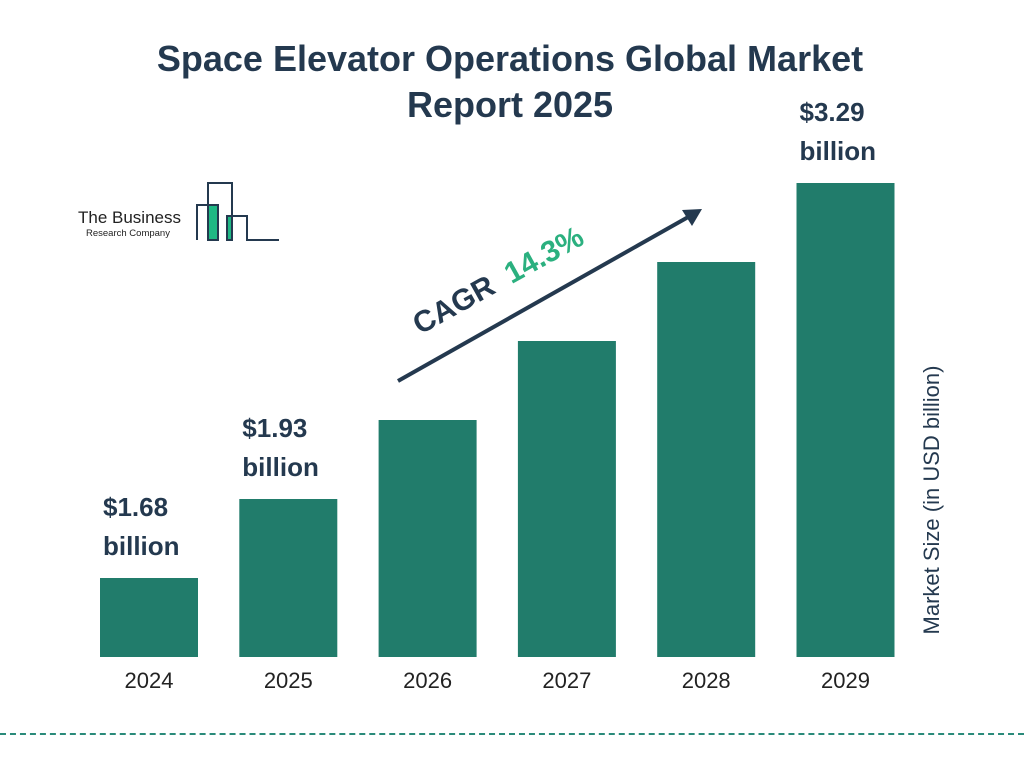 The width and height of the screenshot is (1024, 768). What do you see at coordinates (149, 617) in the screenshot?
I see `bar-2024` at bounding box center [149, 617].